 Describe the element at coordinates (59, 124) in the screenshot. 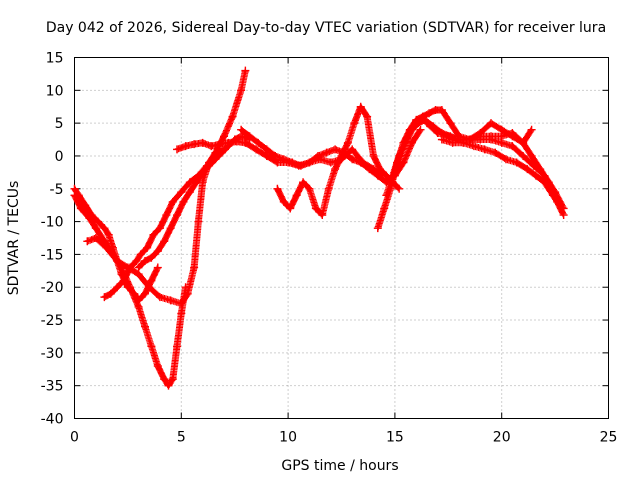

I see `y-tick-label: 5` at that location.